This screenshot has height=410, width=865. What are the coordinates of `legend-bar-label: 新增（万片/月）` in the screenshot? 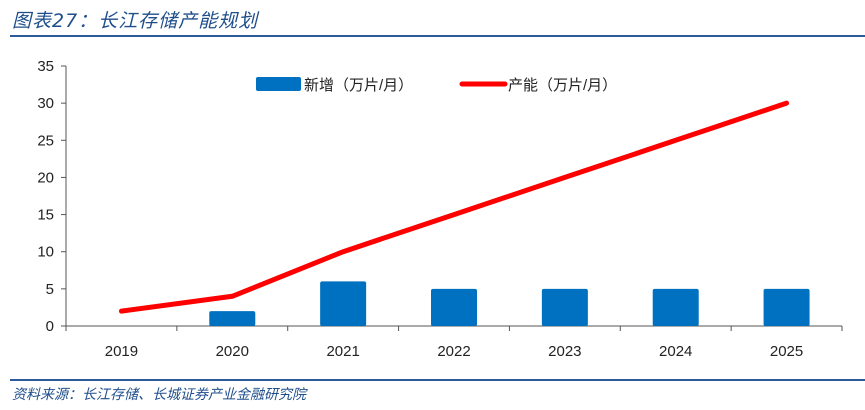 It's located at (358, 85).